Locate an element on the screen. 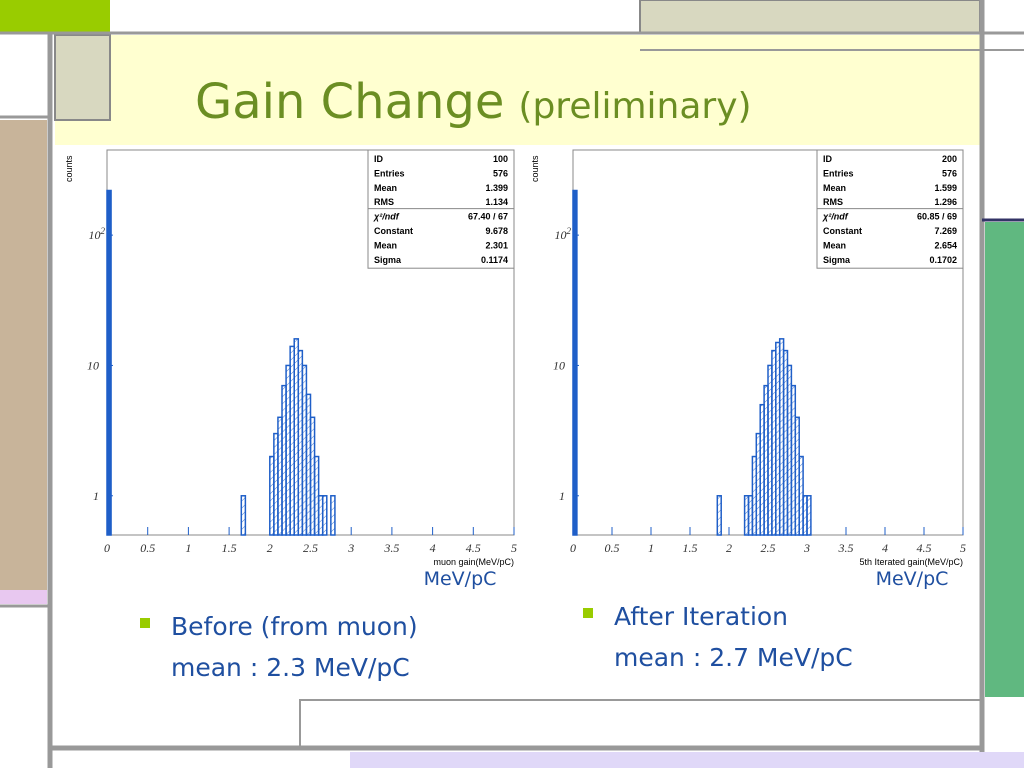  stats-value: 67.40 / 67 is located at coordinates (488, 217).